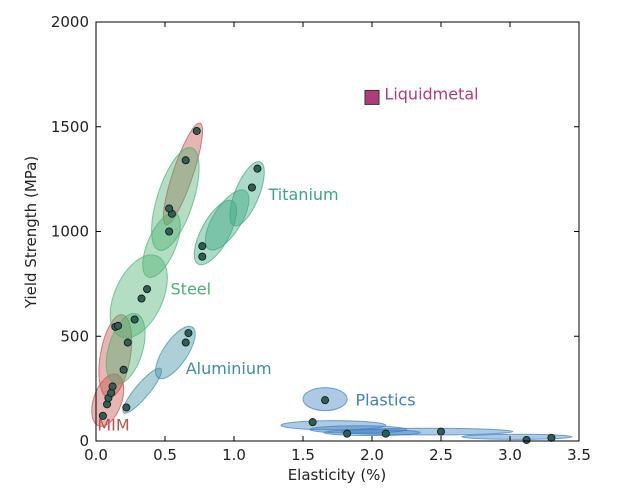 This screenshot has width=619, height=500. I want to click on x-tick-label: 0.5, so click(165, 455).